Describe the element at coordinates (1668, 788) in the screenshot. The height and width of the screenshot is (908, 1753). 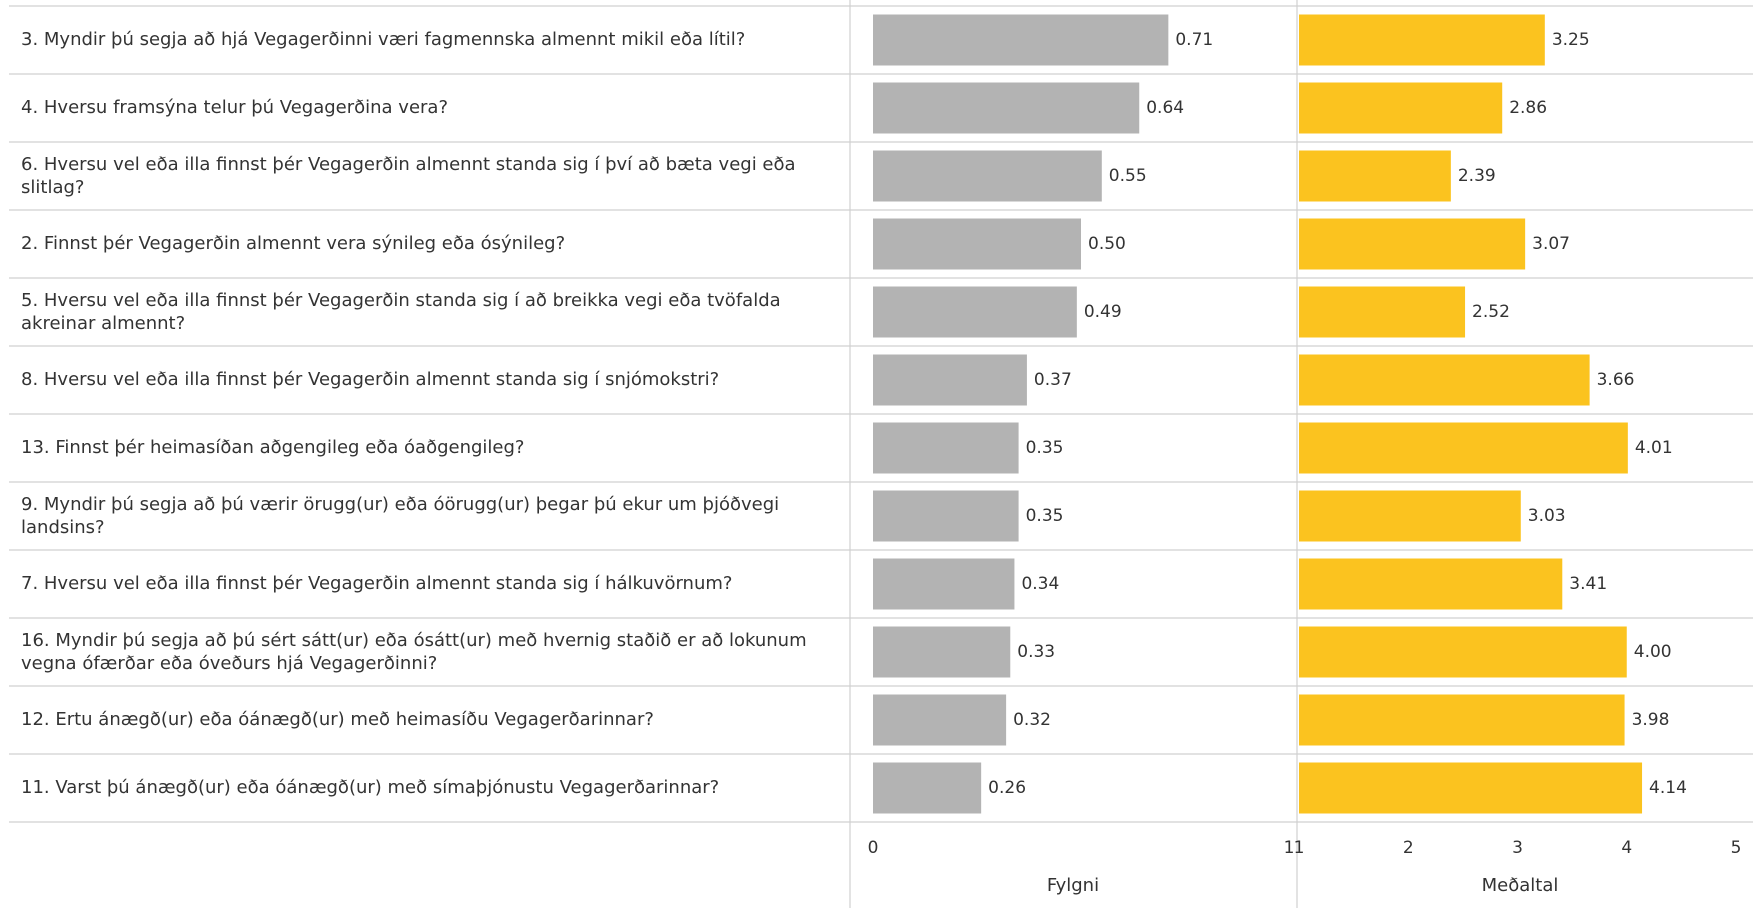
I see `value-label: 4.14` at that location.